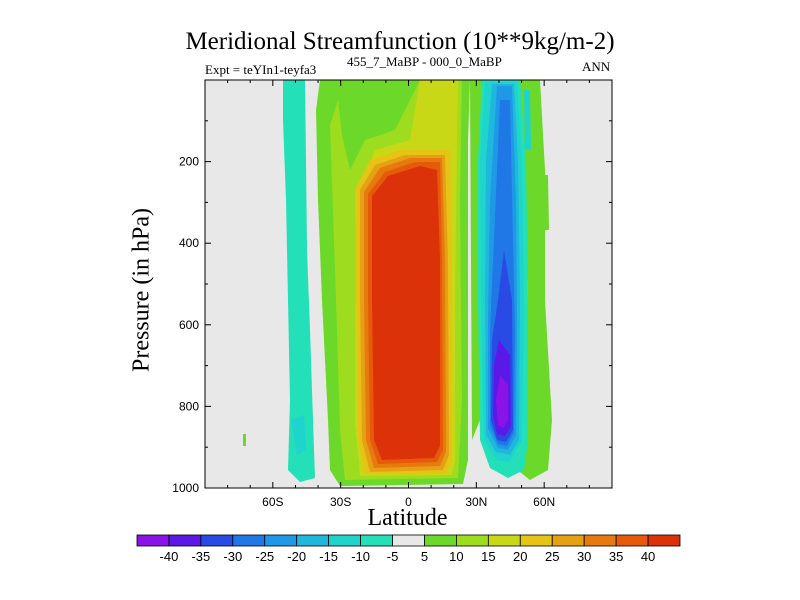  I want to click on contour-region-north-neg40, so click(502, 401).